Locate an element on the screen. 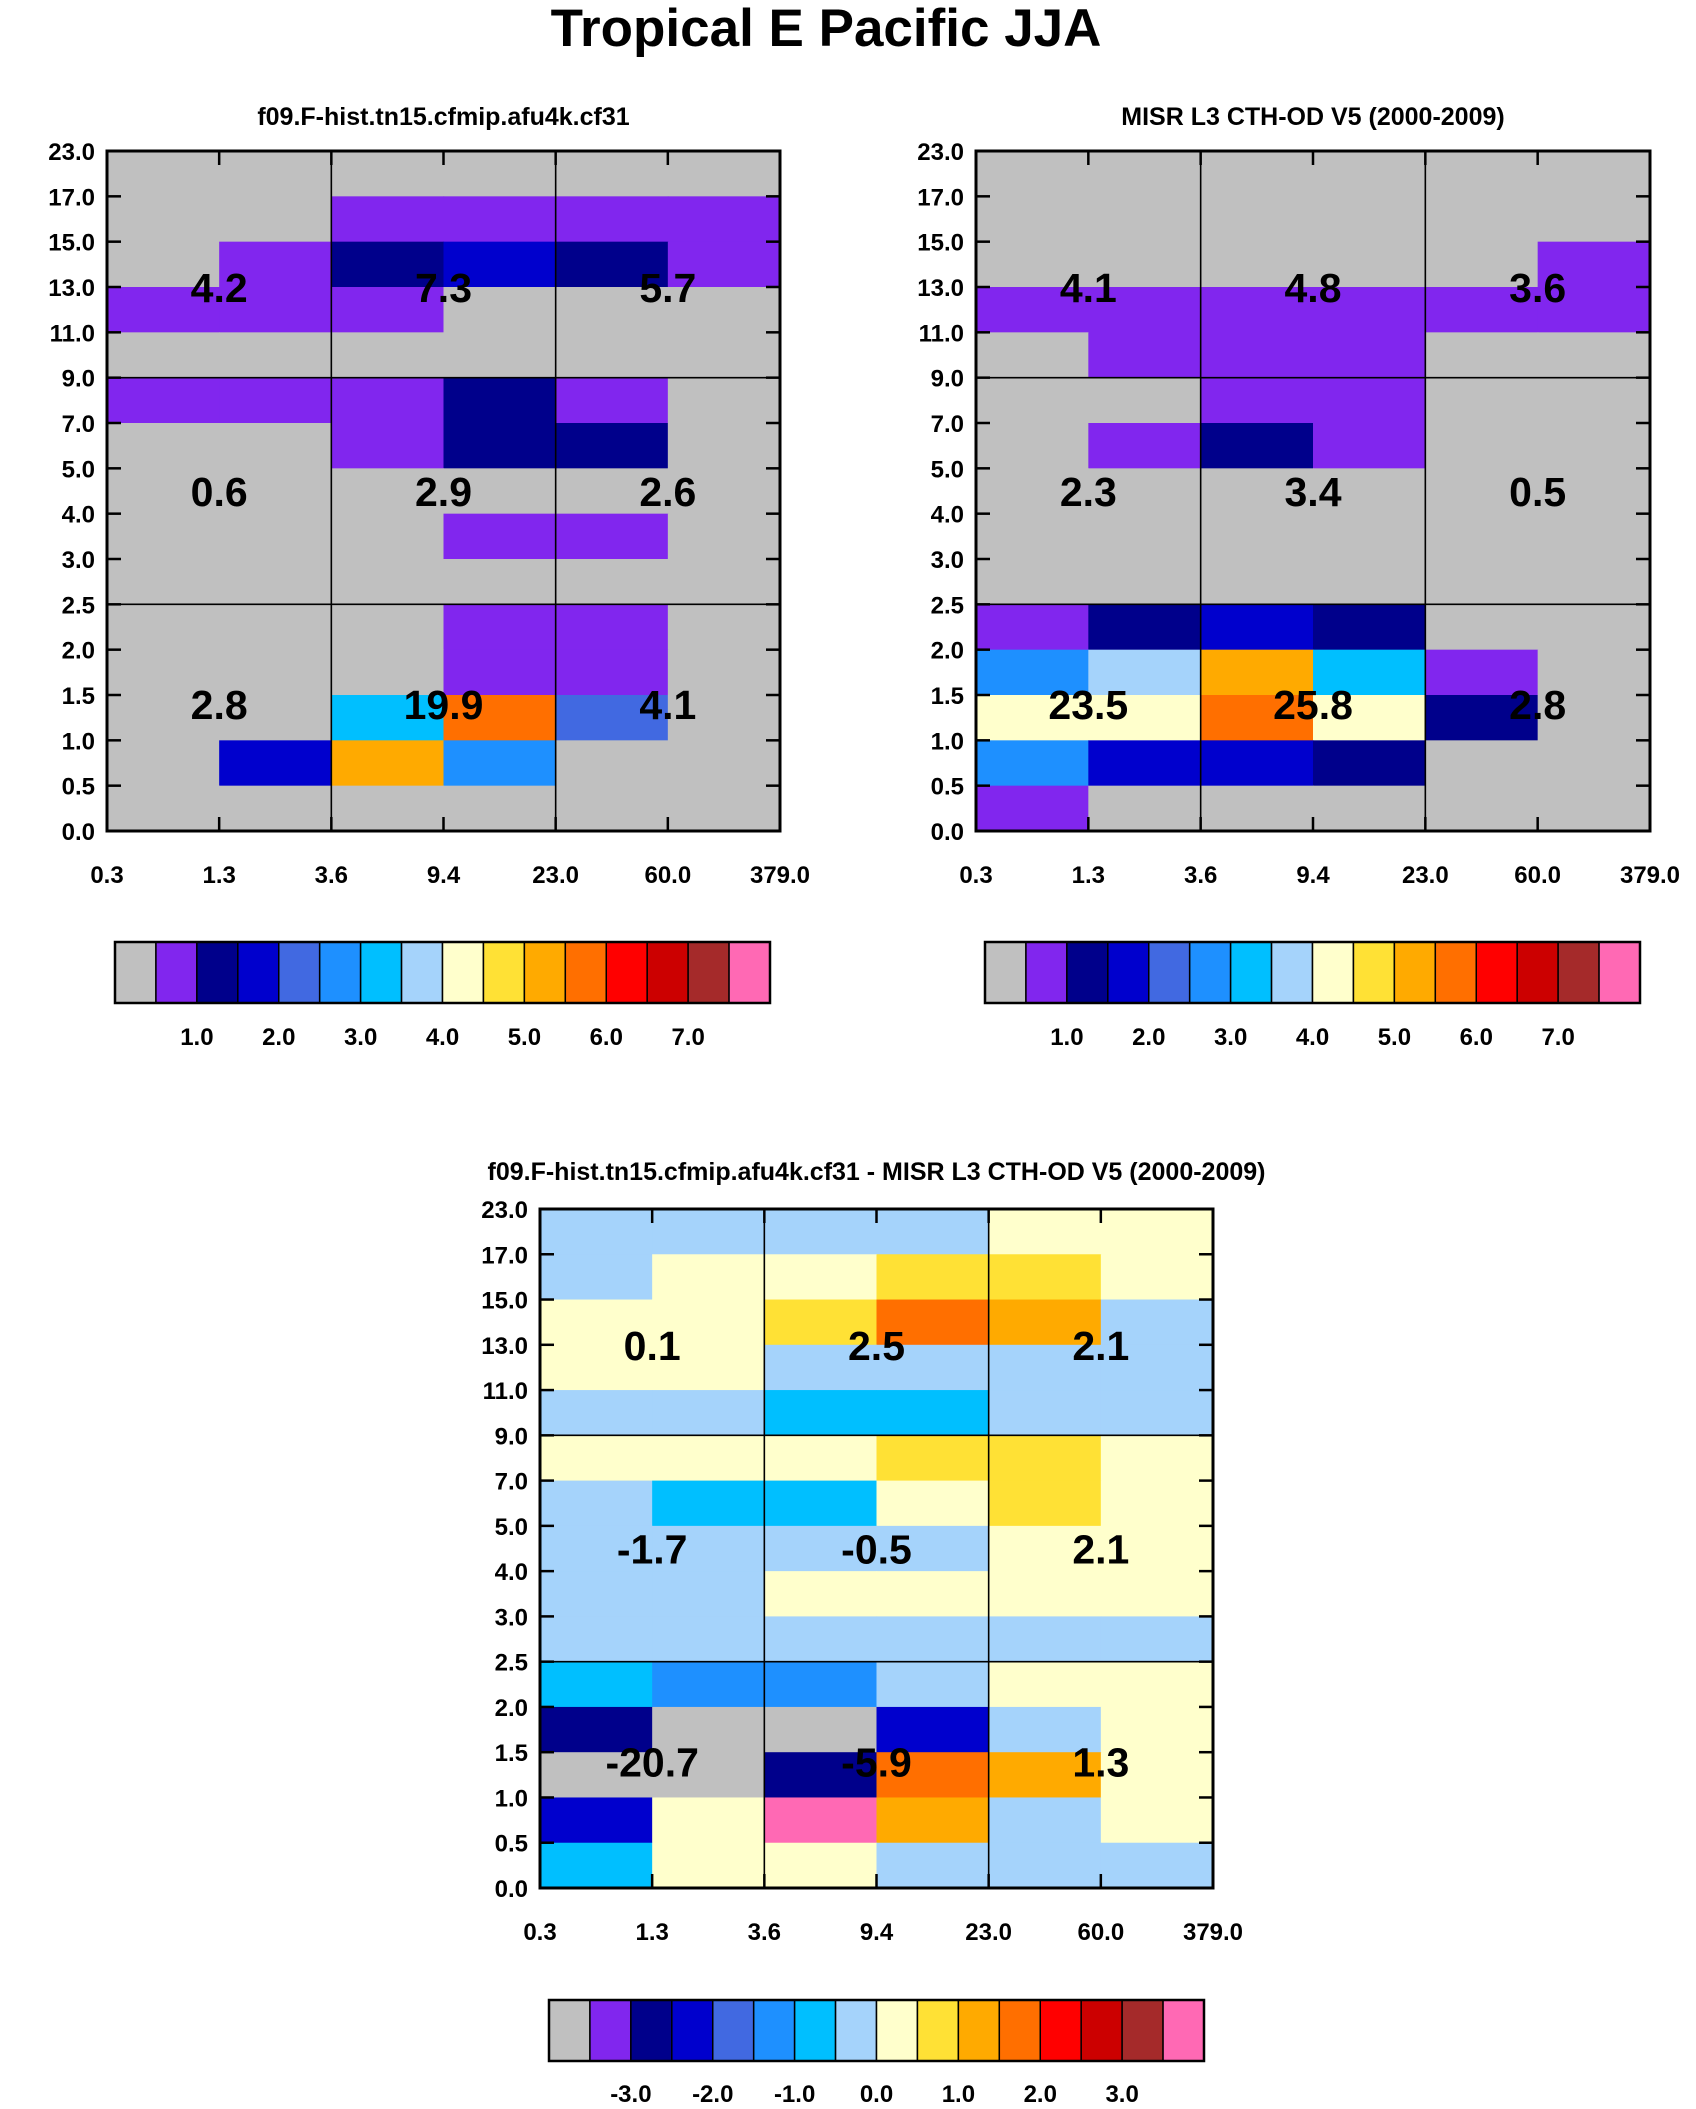  colorbar-tick-label: 4.0 is located at coordinates (1312, 1037).